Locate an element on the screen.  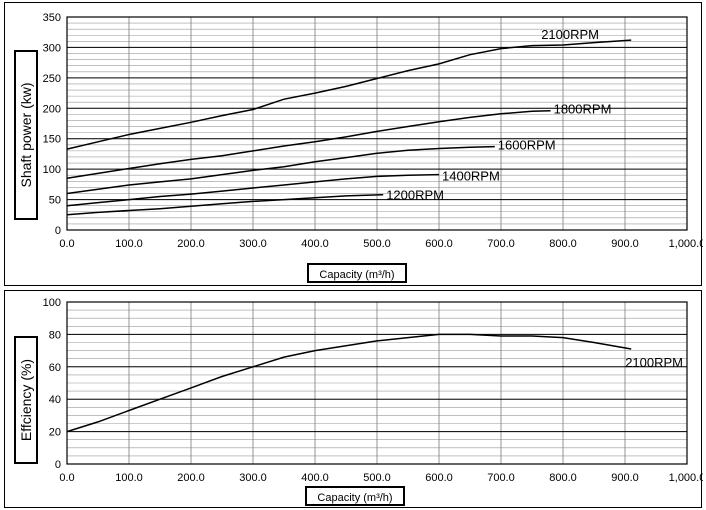
series-label-1800rpm: 1800RPM is located at coordinates (583, 109).